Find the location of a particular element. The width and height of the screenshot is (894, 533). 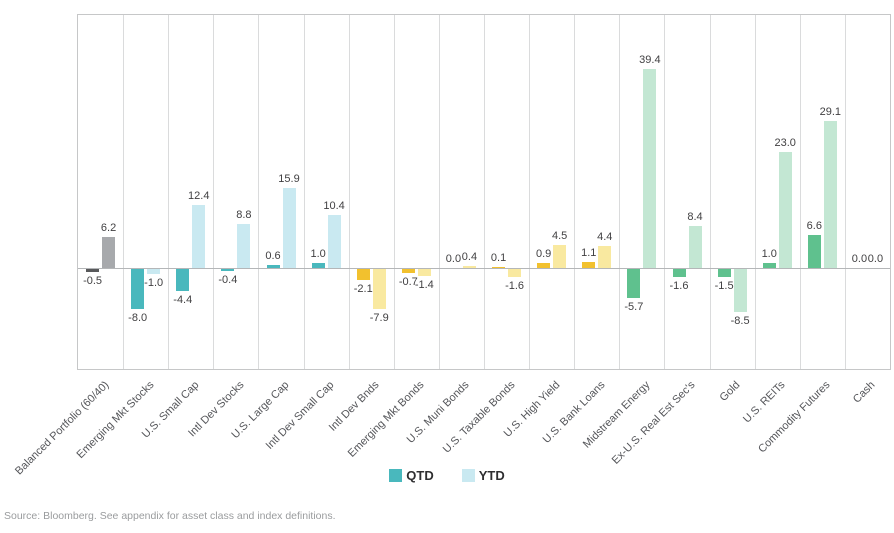

value-label: -7.9 is located at coordinates (379, 317).